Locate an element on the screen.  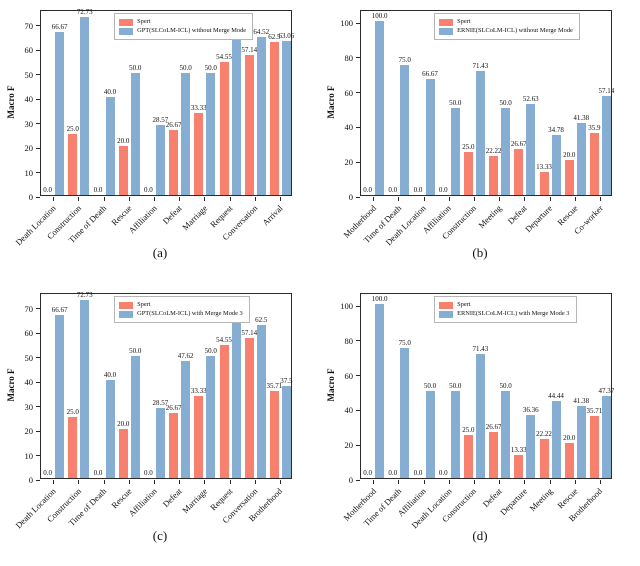
legend-item: GPT(SLCoLM-ICL) without Merge Mode is located at coordinates (182, 31).